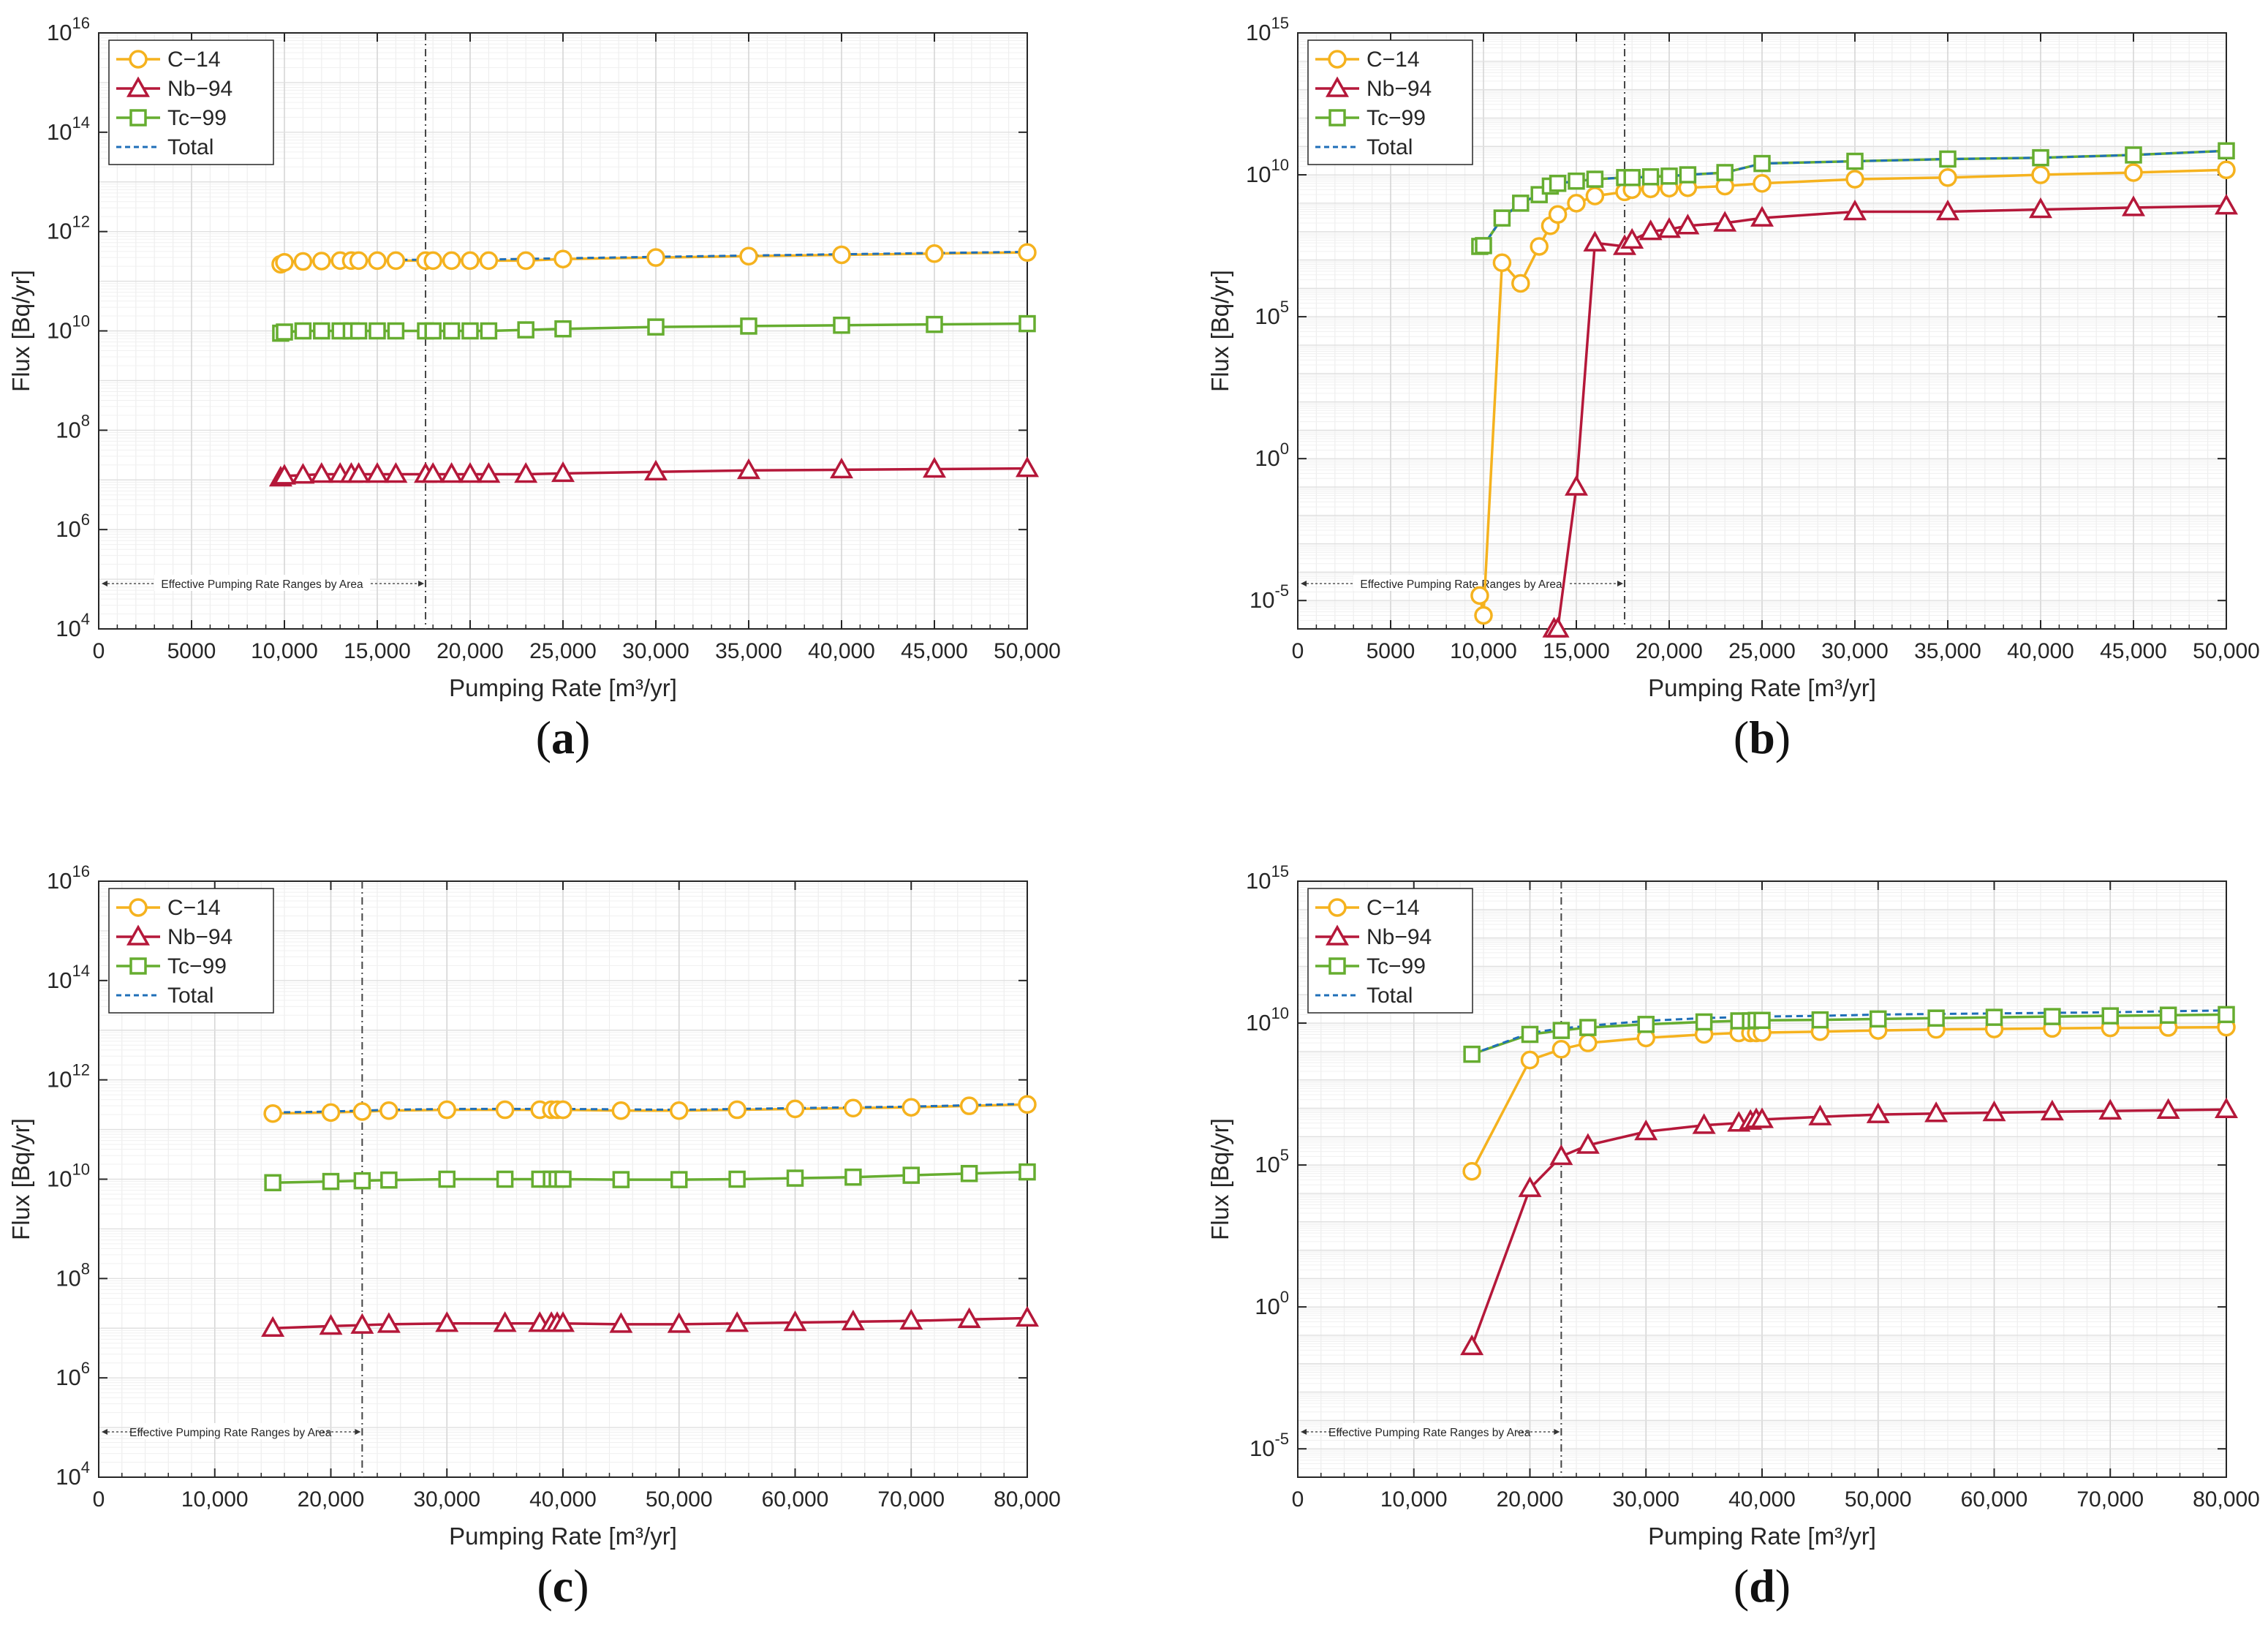 This screenshot has height=1641, width=2268. I want to click on legend-entry: Total, so click(190, 996).